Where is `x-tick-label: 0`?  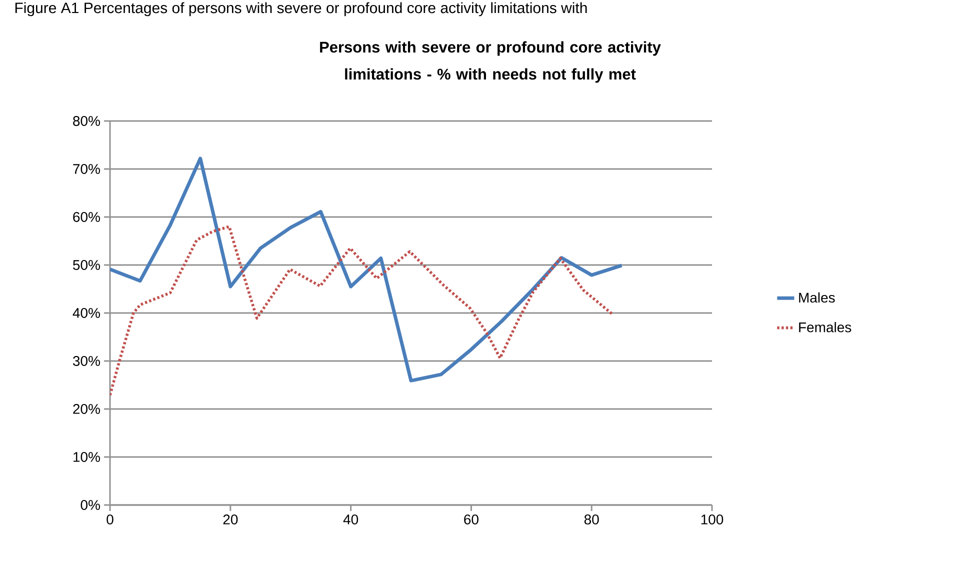 x-tick-label: 0 is located at coordinates (110, 519).